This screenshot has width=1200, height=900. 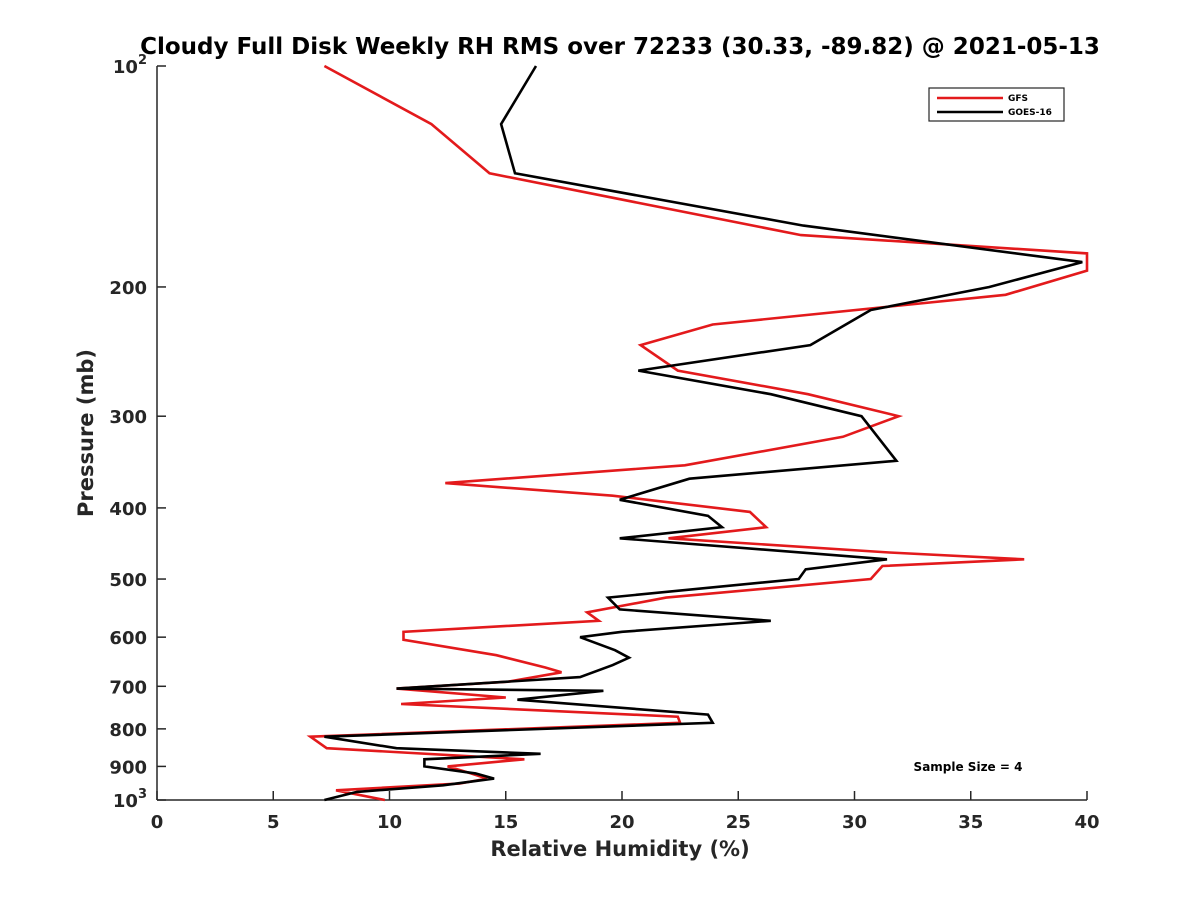 I want to click on y-tick-label: 600, so click(x=128, y=638).